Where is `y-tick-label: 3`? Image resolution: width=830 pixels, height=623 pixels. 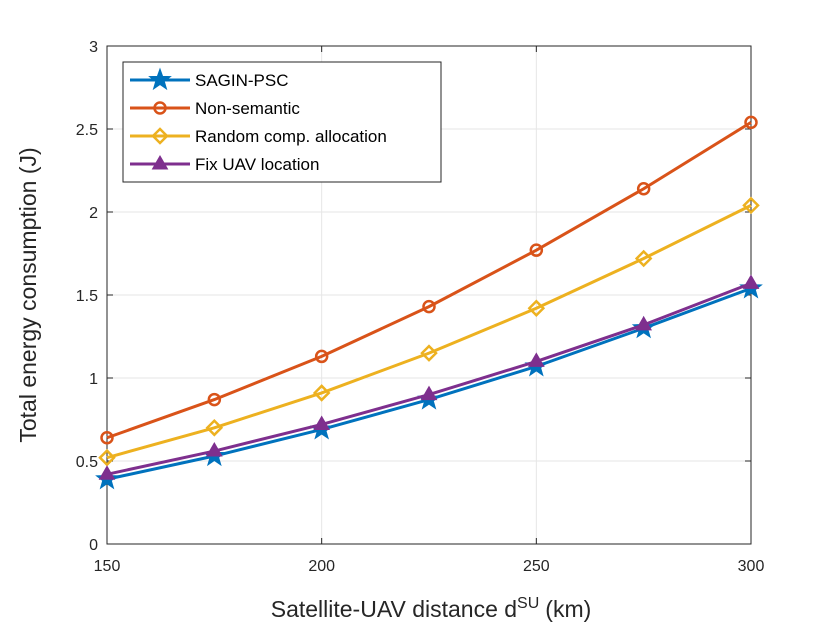 y-tick-label: 3 is located at coordinates (93, 47).